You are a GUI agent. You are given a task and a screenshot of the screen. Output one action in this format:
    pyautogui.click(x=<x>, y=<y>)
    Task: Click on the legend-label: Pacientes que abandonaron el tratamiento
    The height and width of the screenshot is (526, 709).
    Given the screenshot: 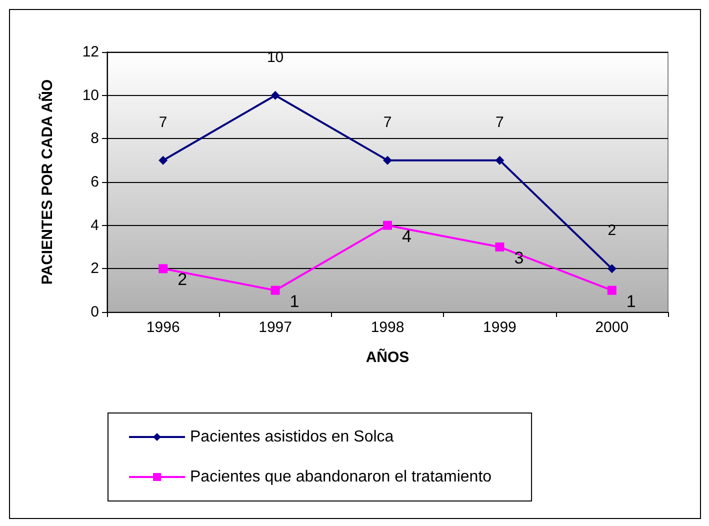 What is the action you would take?
    pyautogui.click(x=341, y=477)
    